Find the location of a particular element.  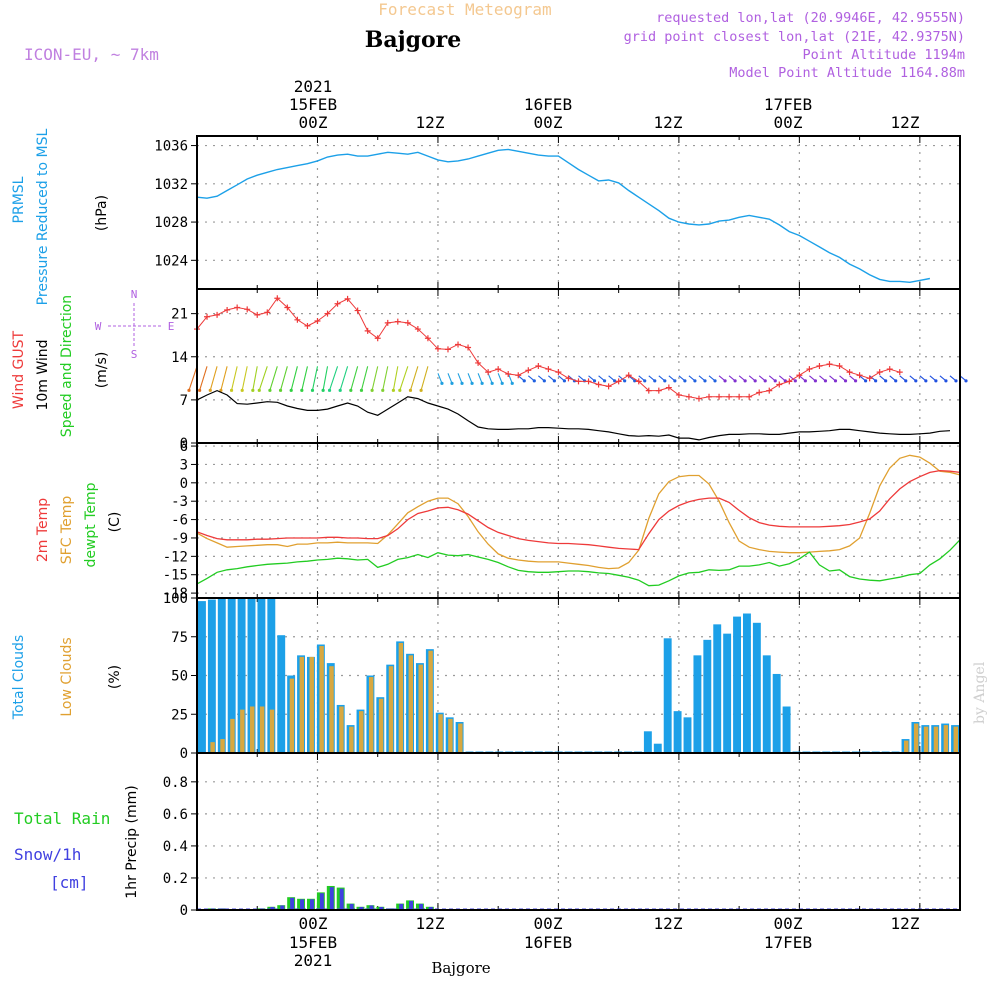

y-tick-label: 3 is located at coordinates (184, 465).